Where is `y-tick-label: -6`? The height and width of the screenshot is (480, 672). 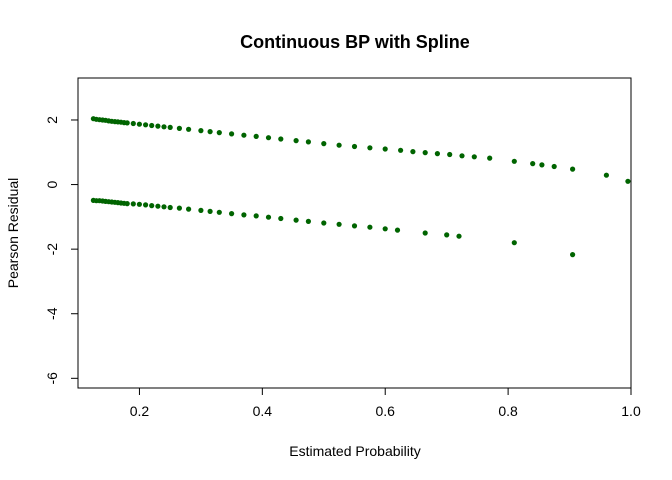
y-tick-label: -6 is located at coordinates (52, 378).